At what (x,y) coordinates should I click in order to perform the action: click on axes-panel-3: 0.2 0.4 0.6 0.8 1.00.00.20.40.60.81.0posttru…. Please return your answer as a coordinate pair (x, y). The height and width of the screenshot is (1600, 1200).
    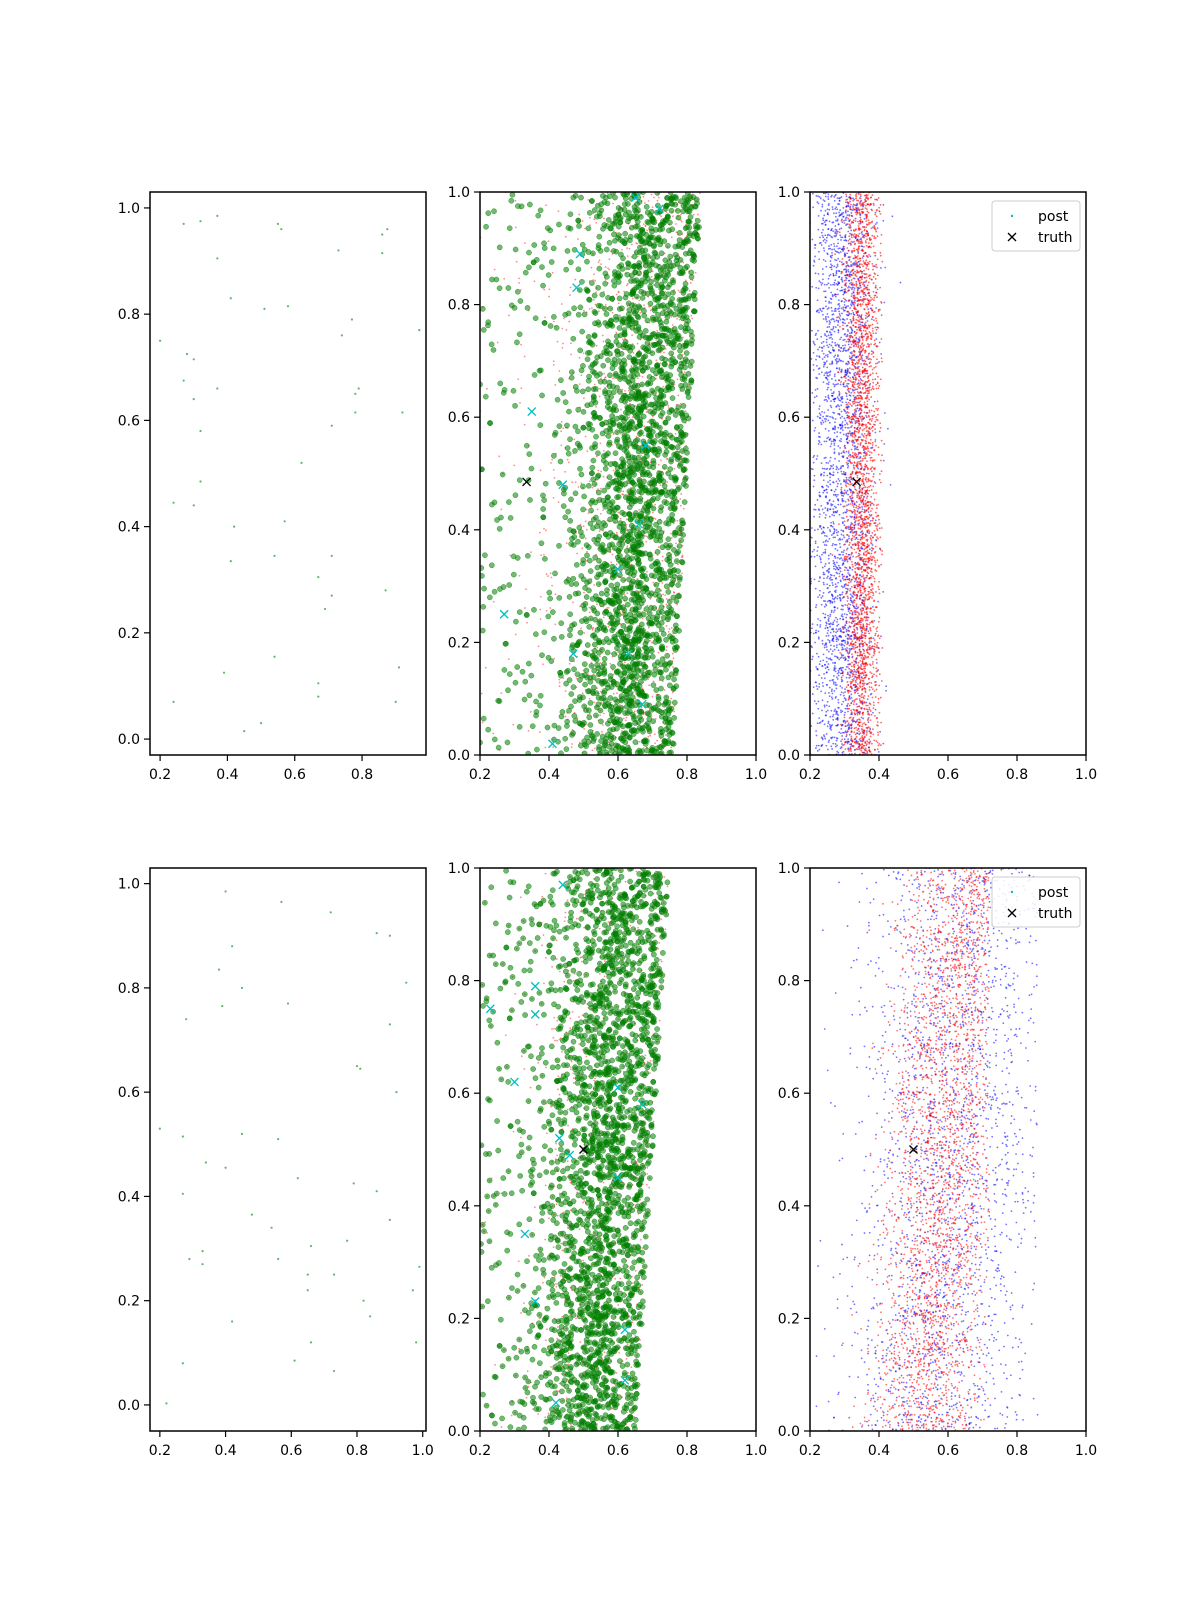
    Looking at the image, I should click on (937, 484).